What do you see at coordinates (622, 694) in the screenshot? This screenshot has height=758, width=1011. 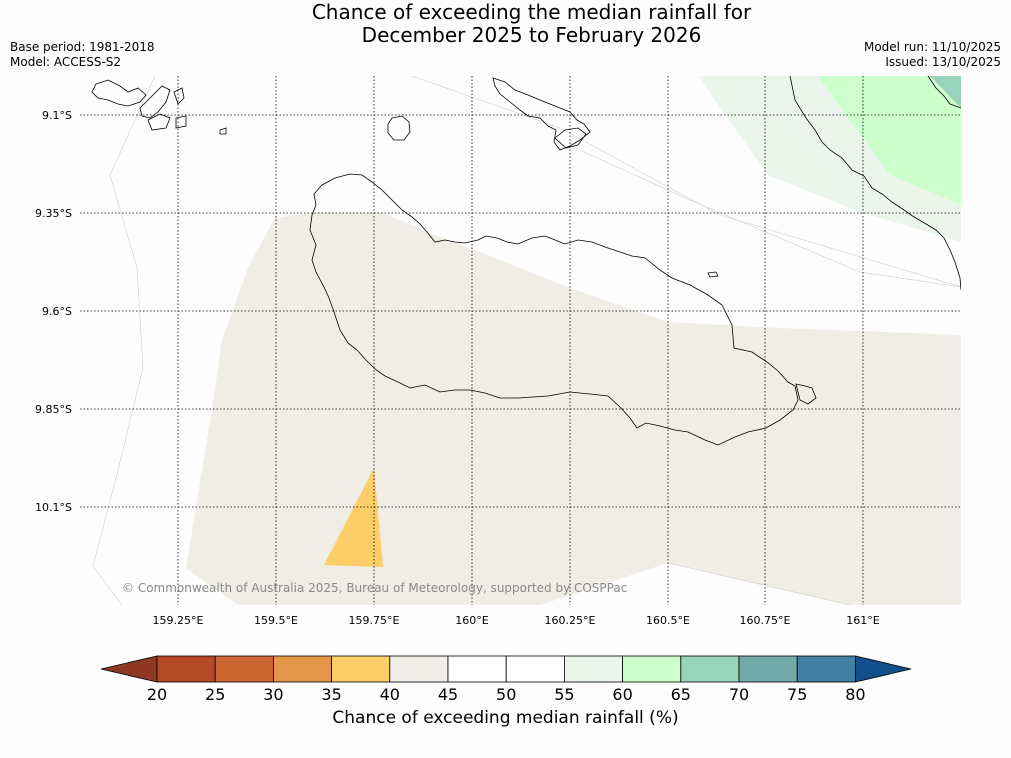 I see `colorbar-tick-label: 60` at bounding box center [622, 694].